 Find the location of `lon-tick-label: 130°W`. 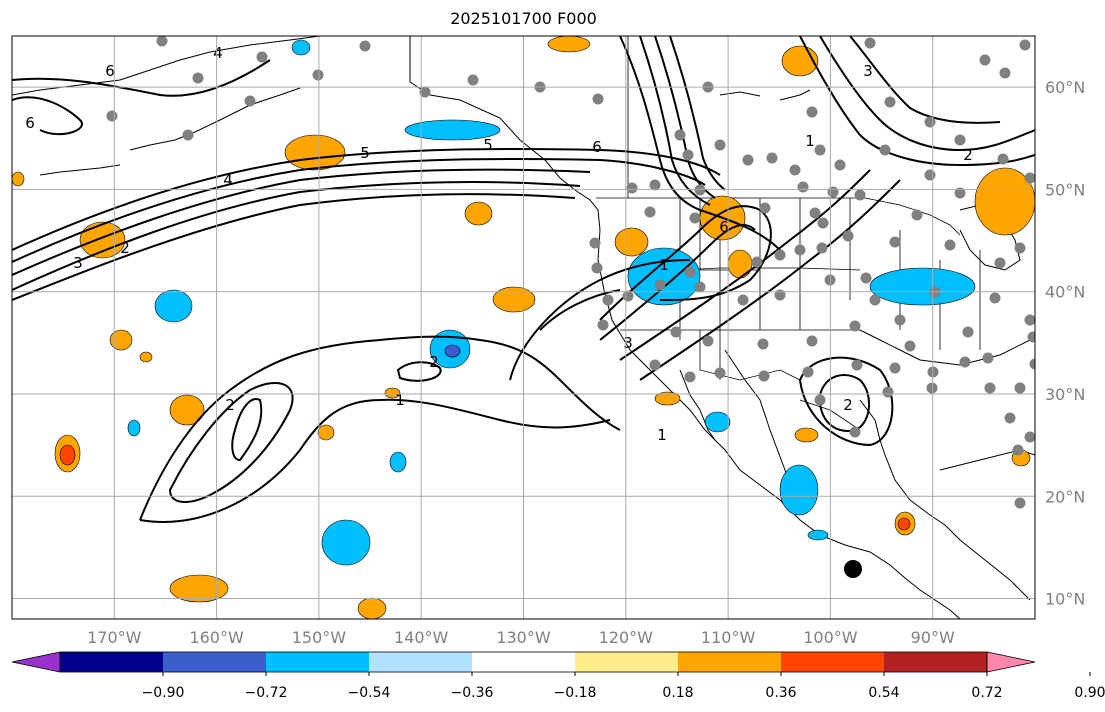

lon-tick-label: 130°W is located at coordinates (523, 637).